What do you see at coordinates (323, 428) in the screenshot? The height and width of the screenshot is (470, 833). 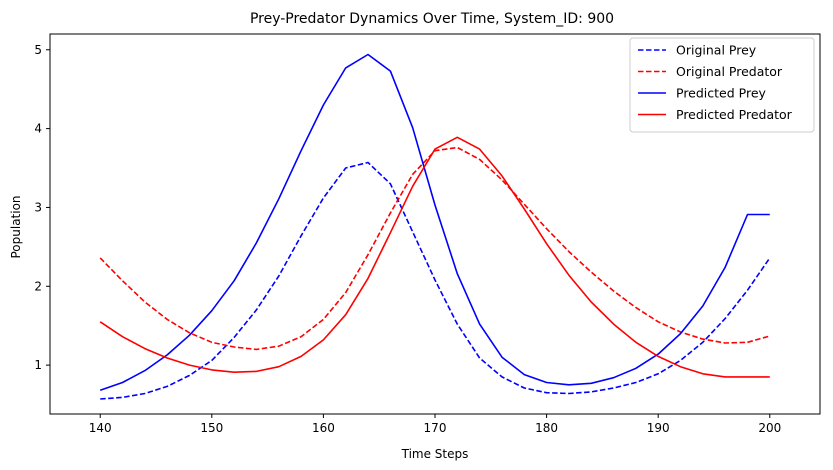 I see `x-tick-label: 160` at bounding box center [323, 428].